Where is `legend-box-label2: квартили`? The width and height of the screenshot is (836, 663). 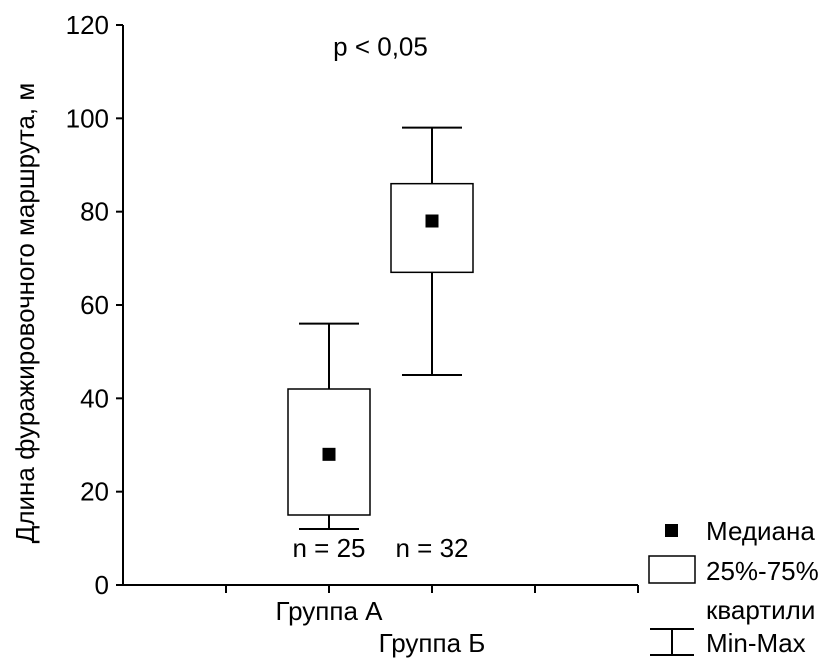 legend-box-label2: квартили is located at coordinates (760, 610).